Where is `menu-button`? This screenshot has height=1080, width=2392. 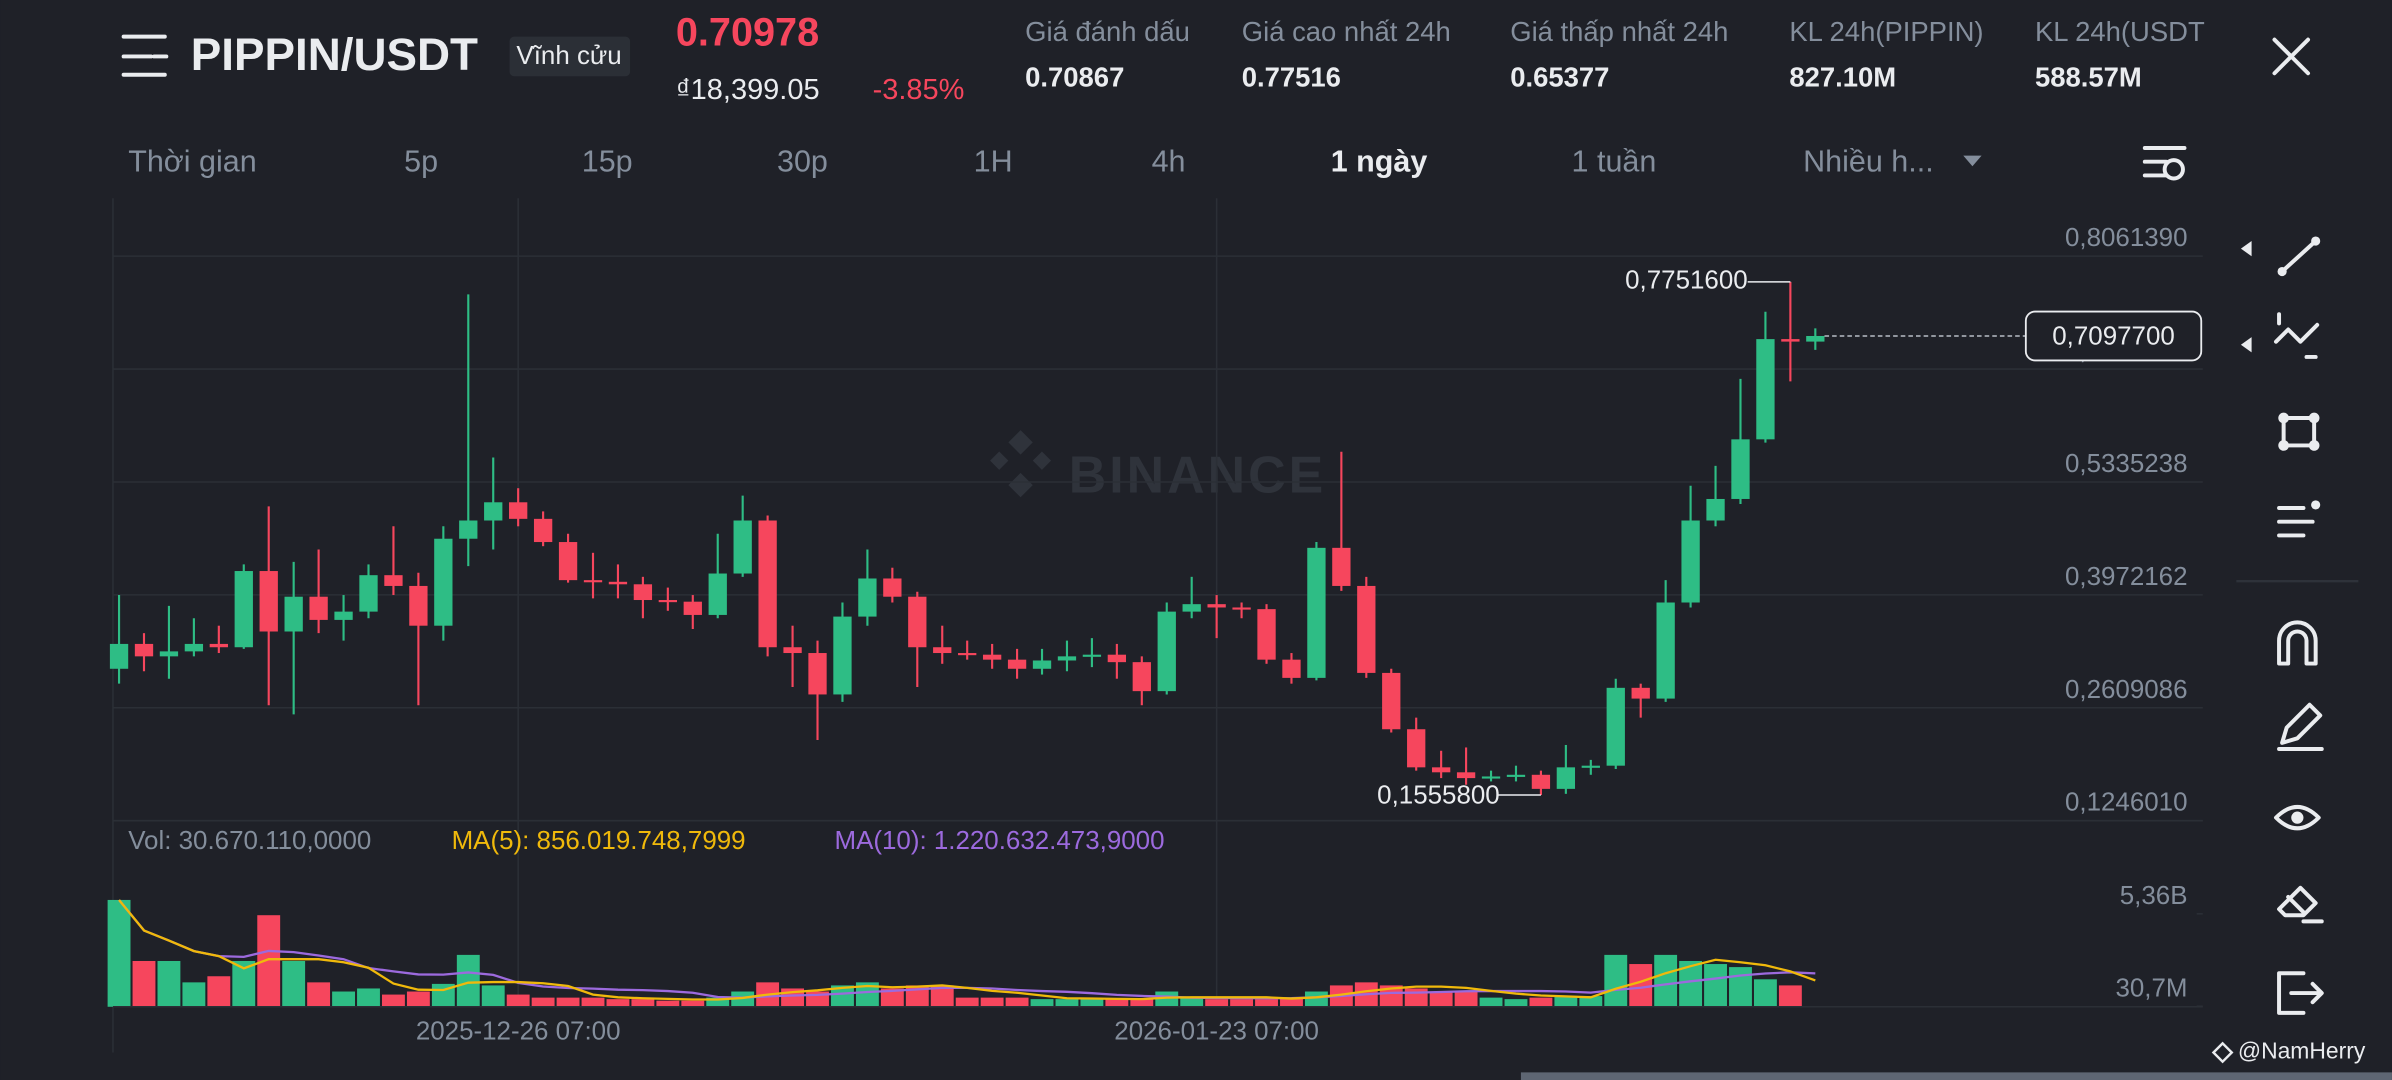
menu-button is located at coordinates (145, 55).